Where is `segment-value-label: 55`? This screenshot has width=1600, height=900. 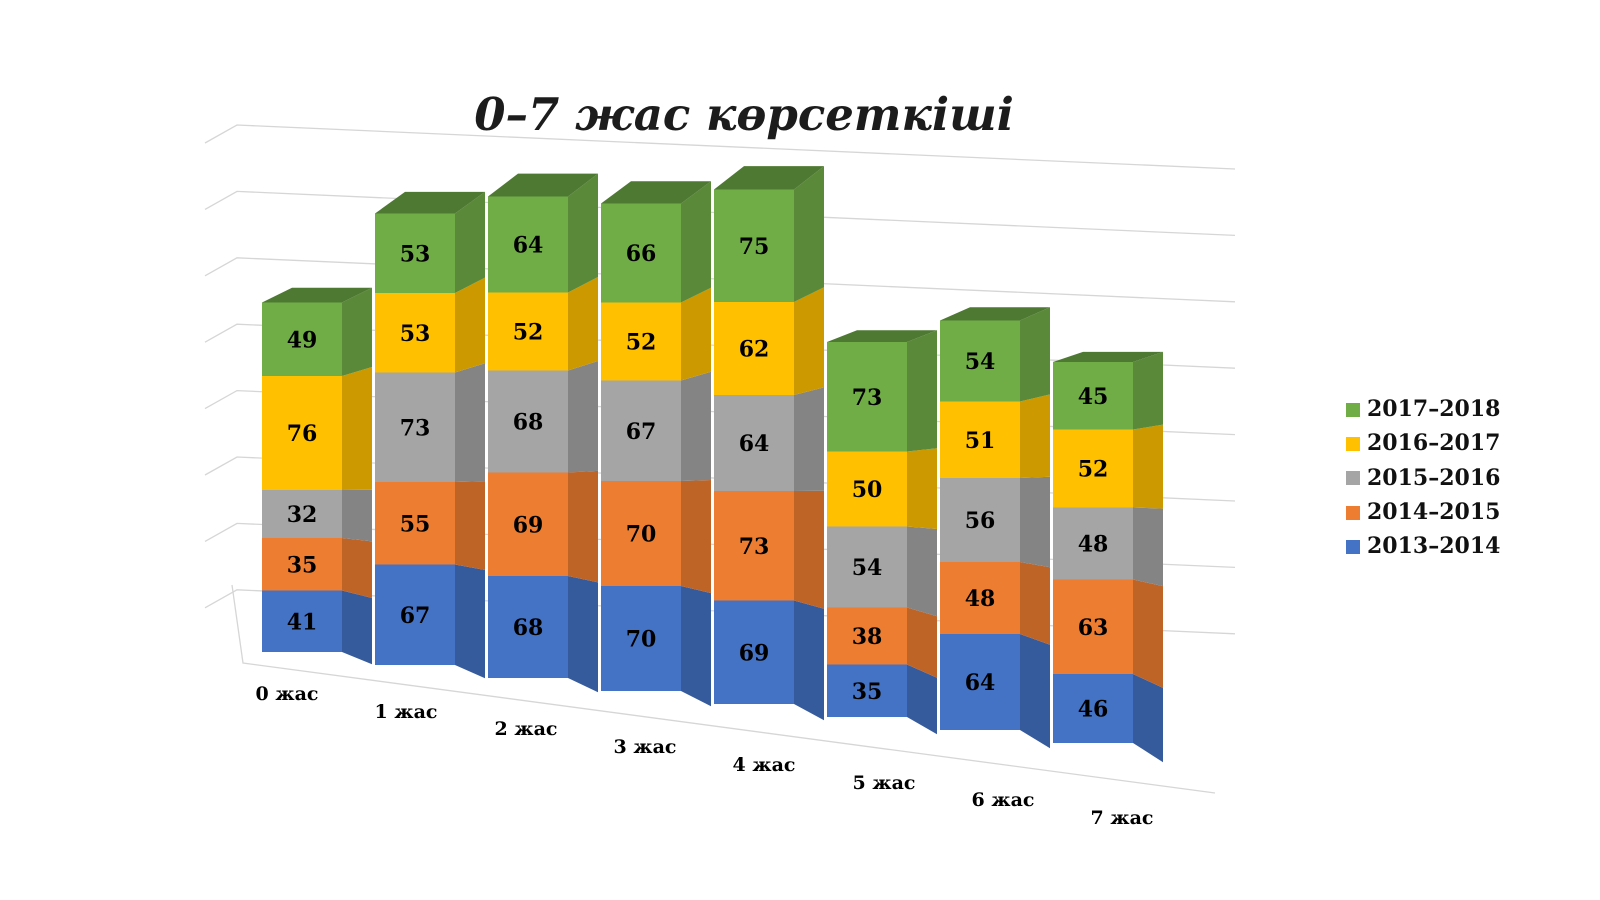
segment-value-label: 55 is located at coordinates (415, 524).